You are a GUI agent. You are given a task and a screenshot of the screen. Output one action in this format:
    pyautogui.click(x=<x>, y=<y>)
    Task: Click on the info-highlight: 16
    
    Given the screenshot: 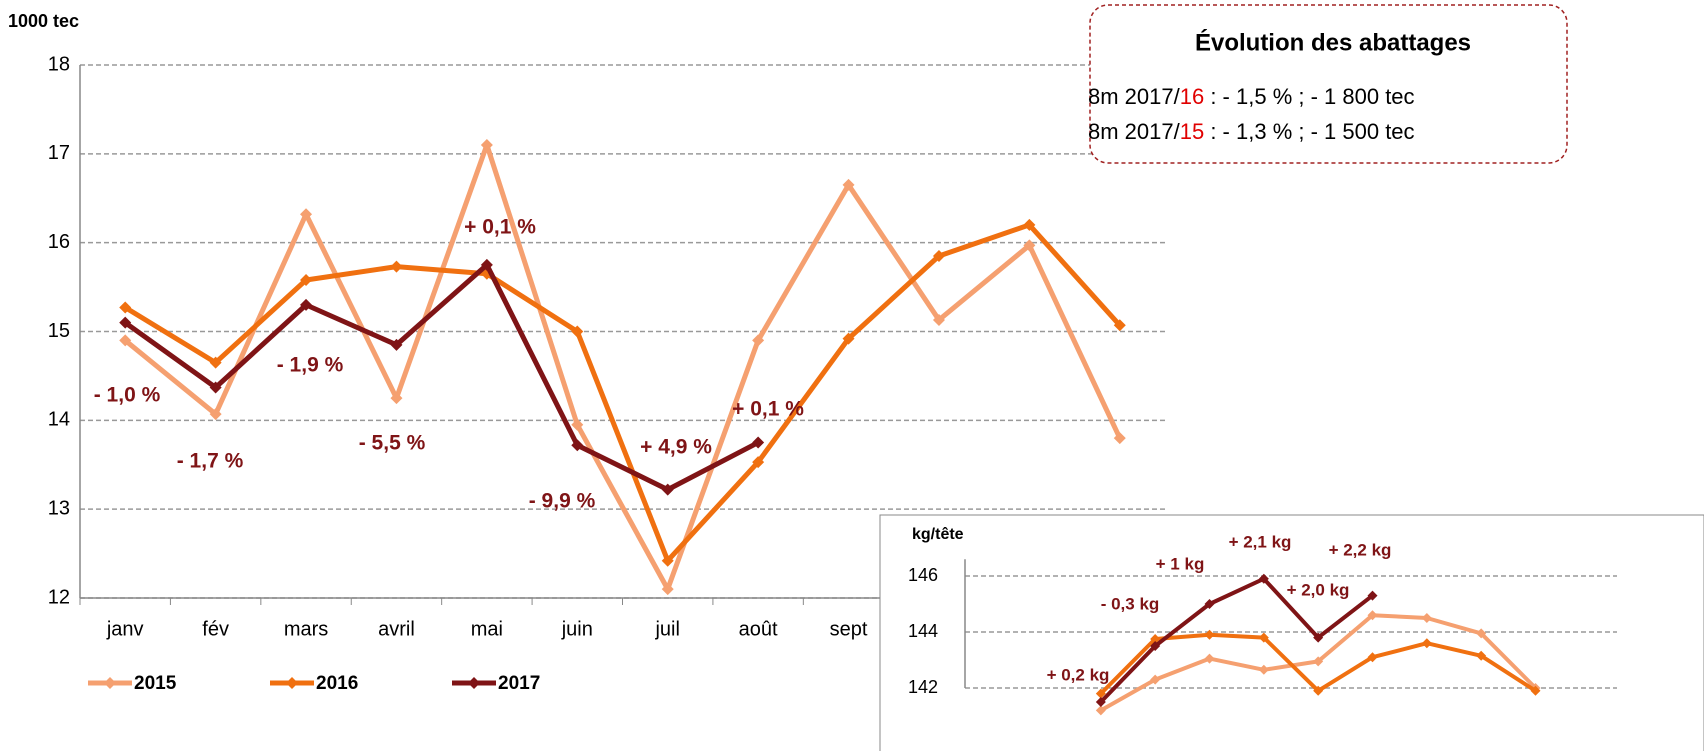 What is the action you would take?
    pyautogui.click(x=1192, y=96)
    